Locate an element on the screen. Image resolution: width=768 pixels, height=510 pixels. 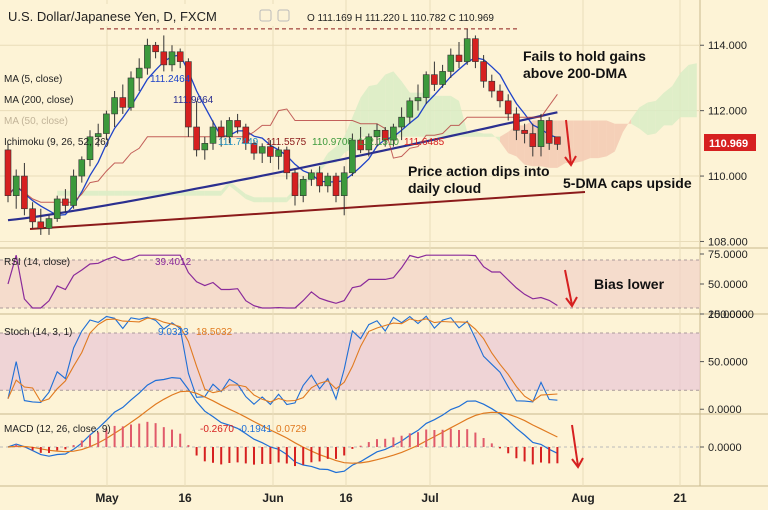
y-tick-label: 50.0000 is located at coordinates (728, 363).